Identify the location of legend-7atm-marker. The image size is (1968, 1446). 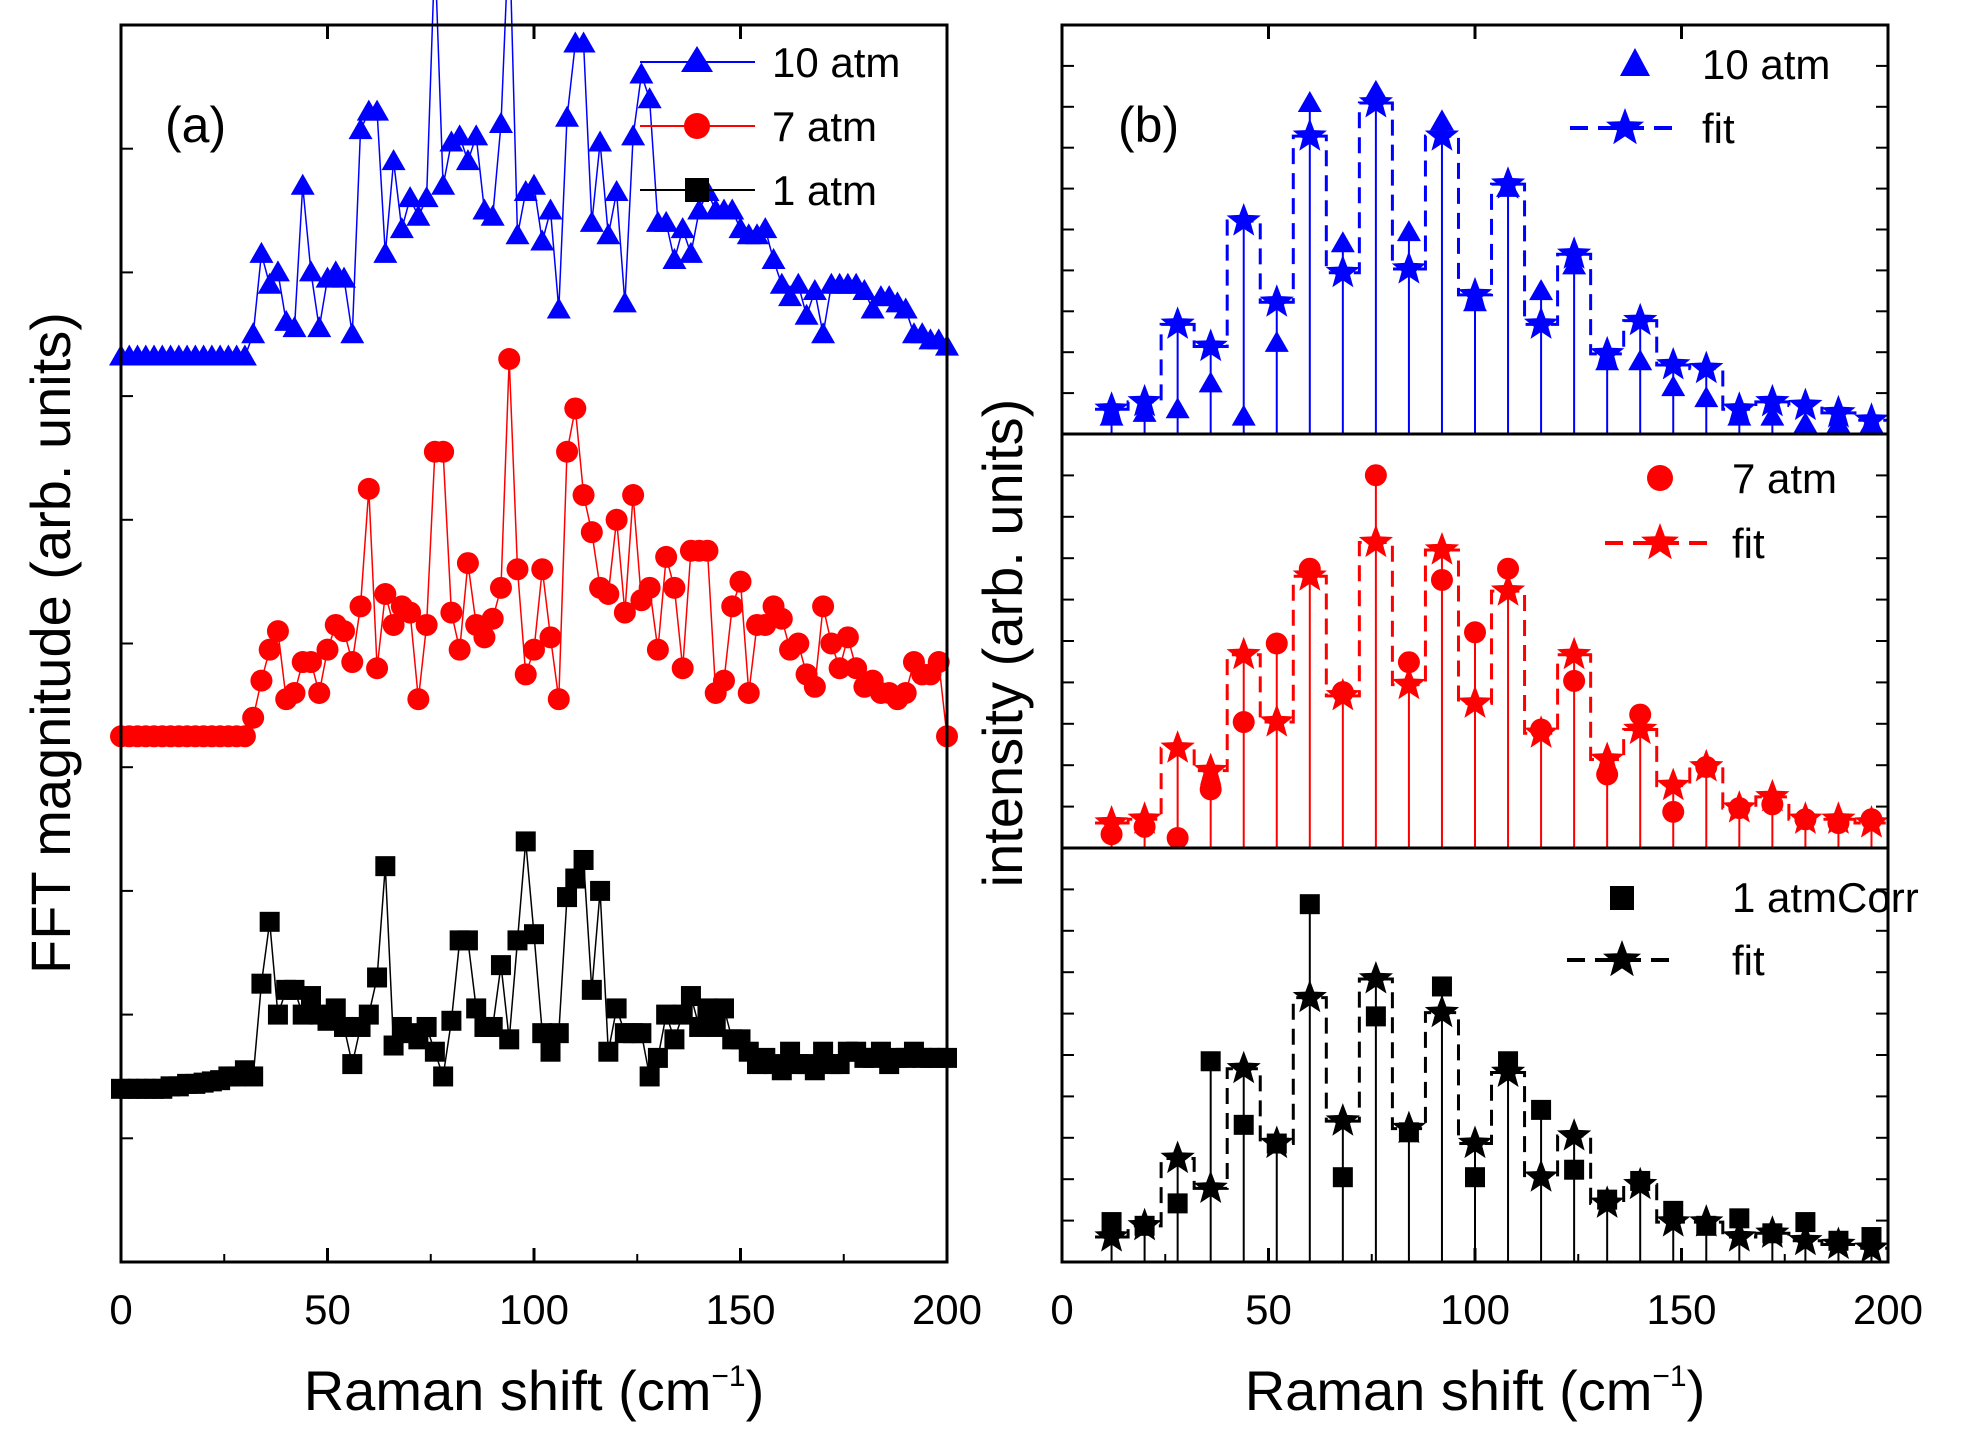
(697, 126).